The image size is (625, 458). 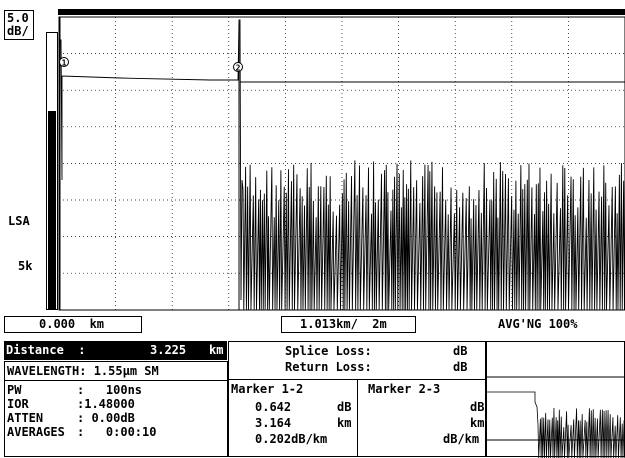 What do you see at coordinates (14, 390) in the screenshot?
I see `pw-label: PW` at bounding box center [14, 390].